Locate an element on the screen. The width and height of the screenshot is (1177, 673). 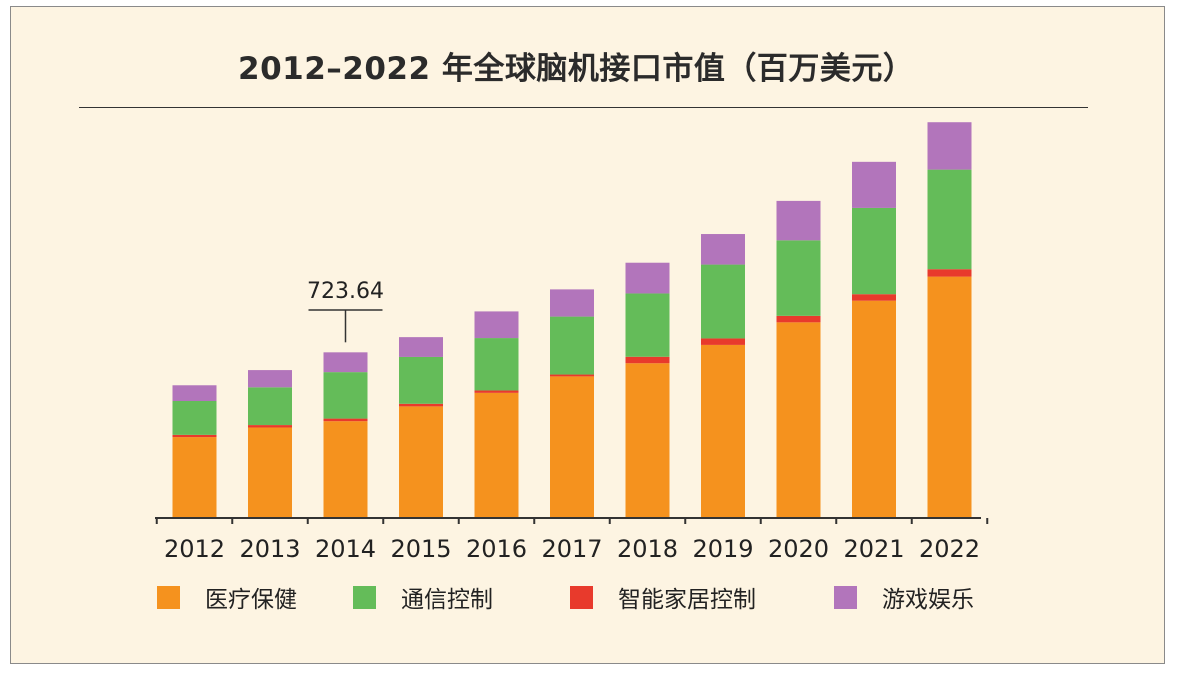
bar-healthcare-2018 is located at coordinates (647, 440).